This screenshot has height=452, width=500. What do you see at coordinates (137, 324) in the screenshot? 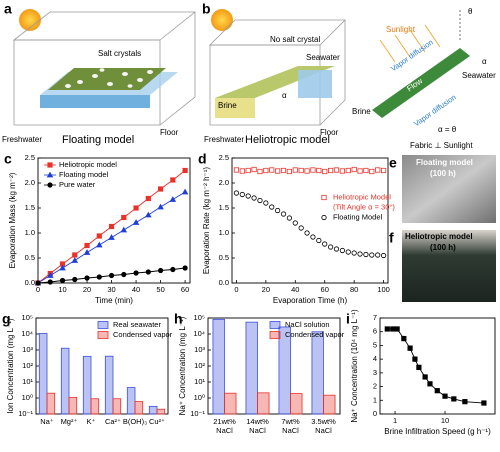
I see `legend-label: Real seawater` at bounding box center [137, 324].